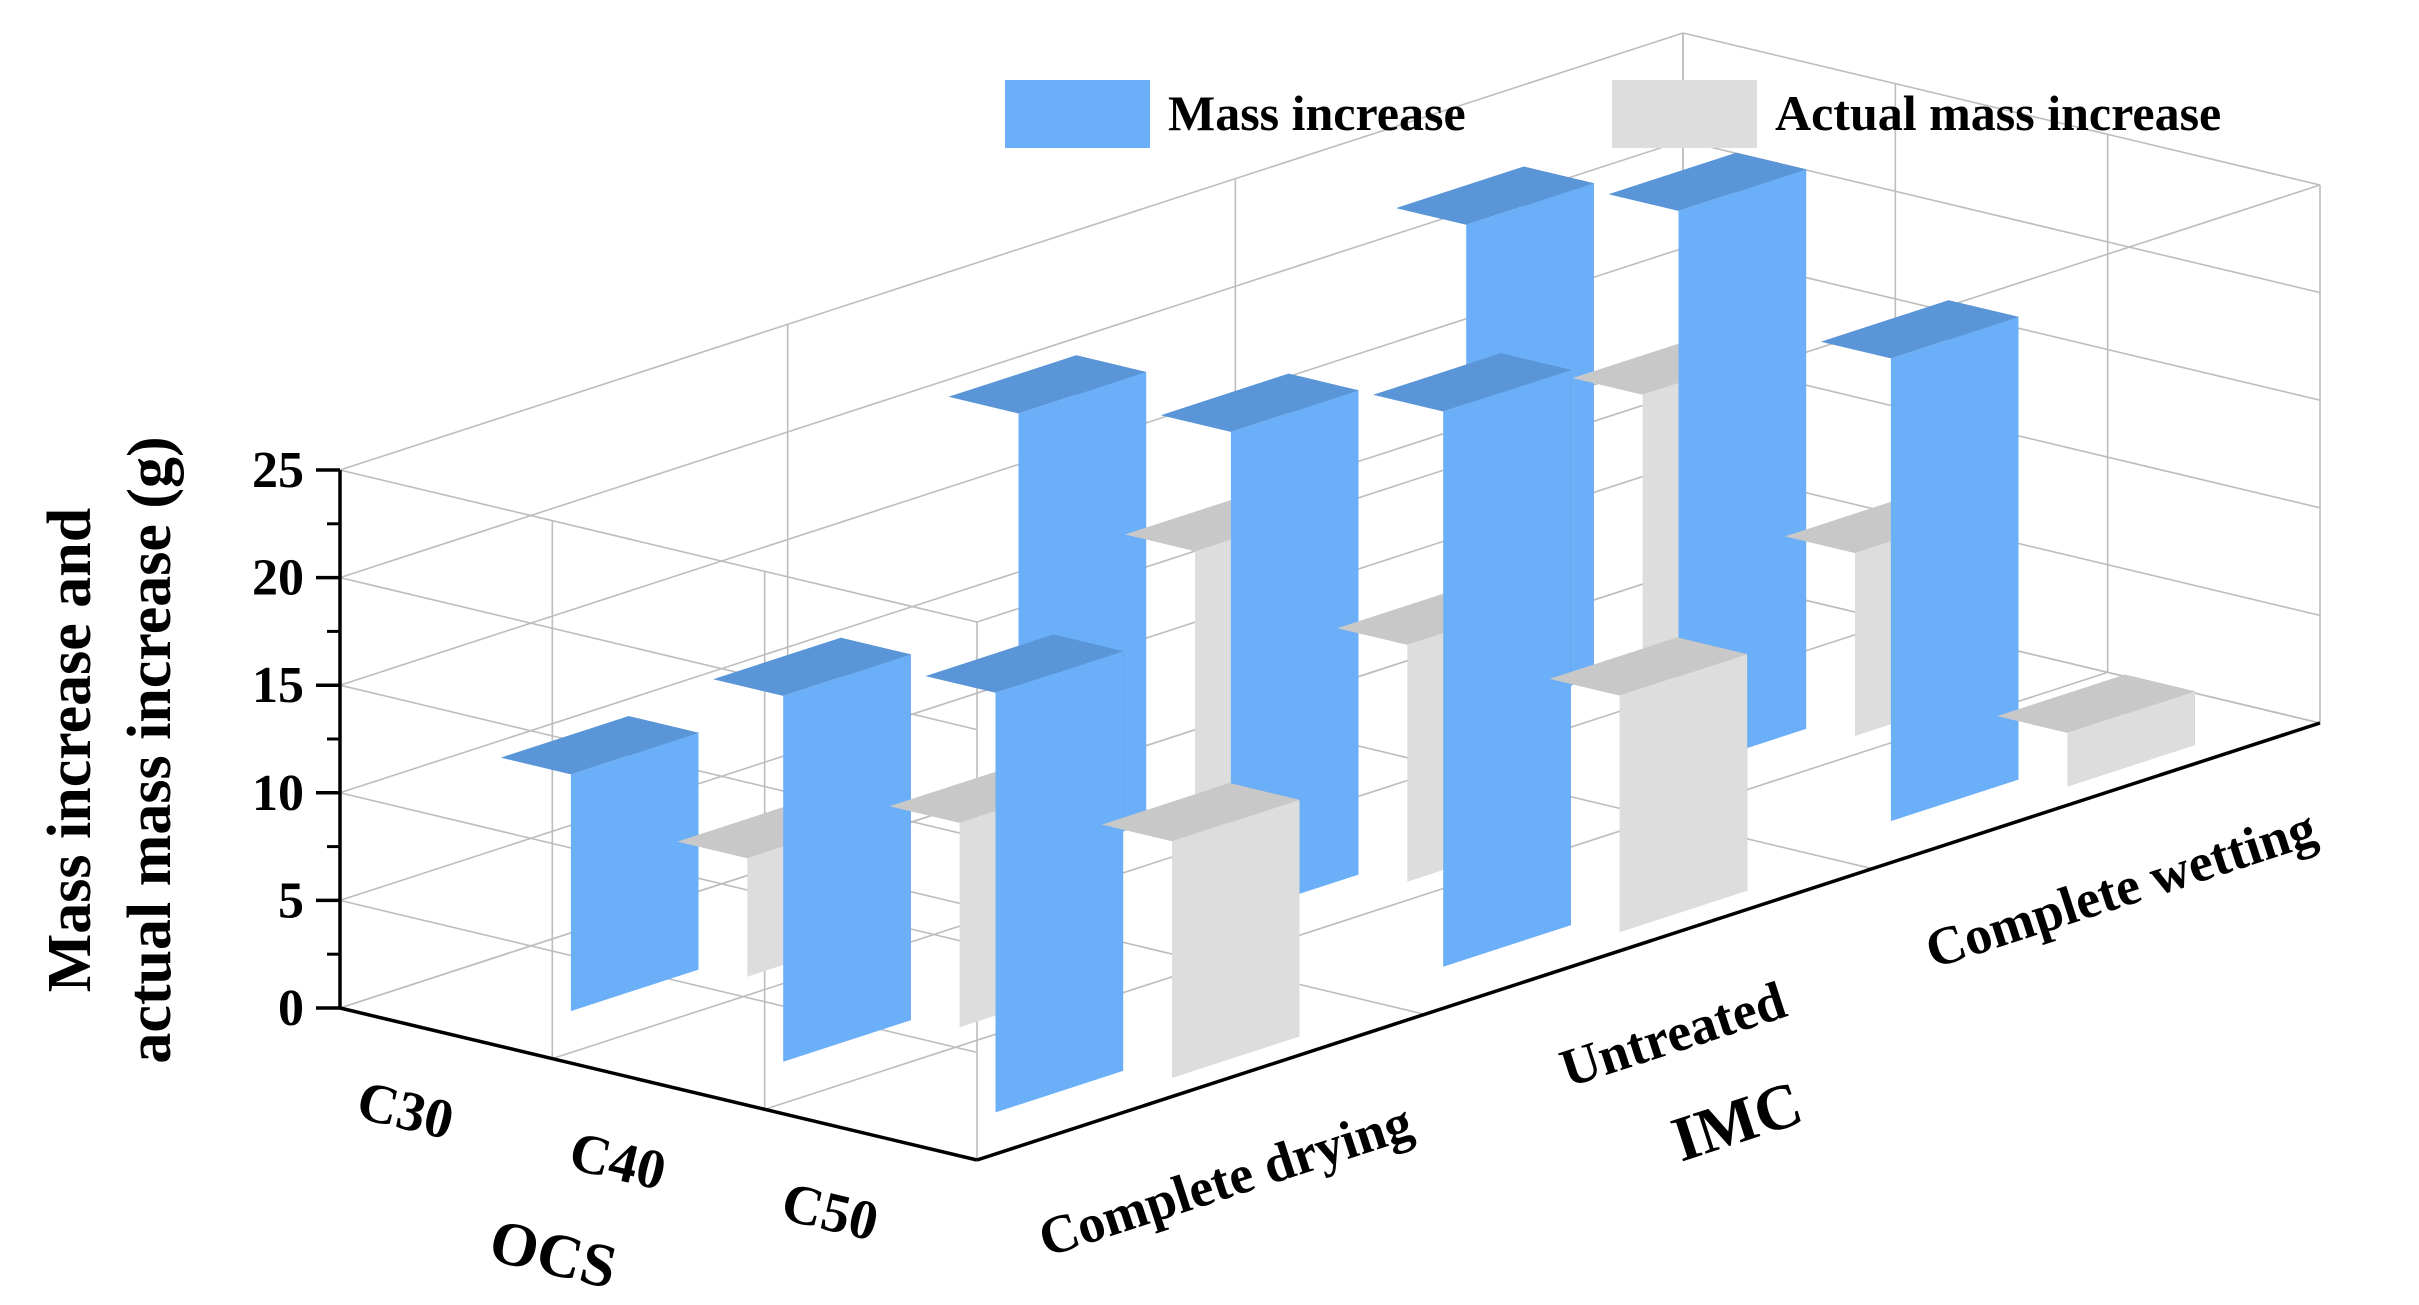 This screenshot has width=2419, height=1305. I want to click on bar-mass-increase-c50-complete-drying-top, so click(1024, 663).